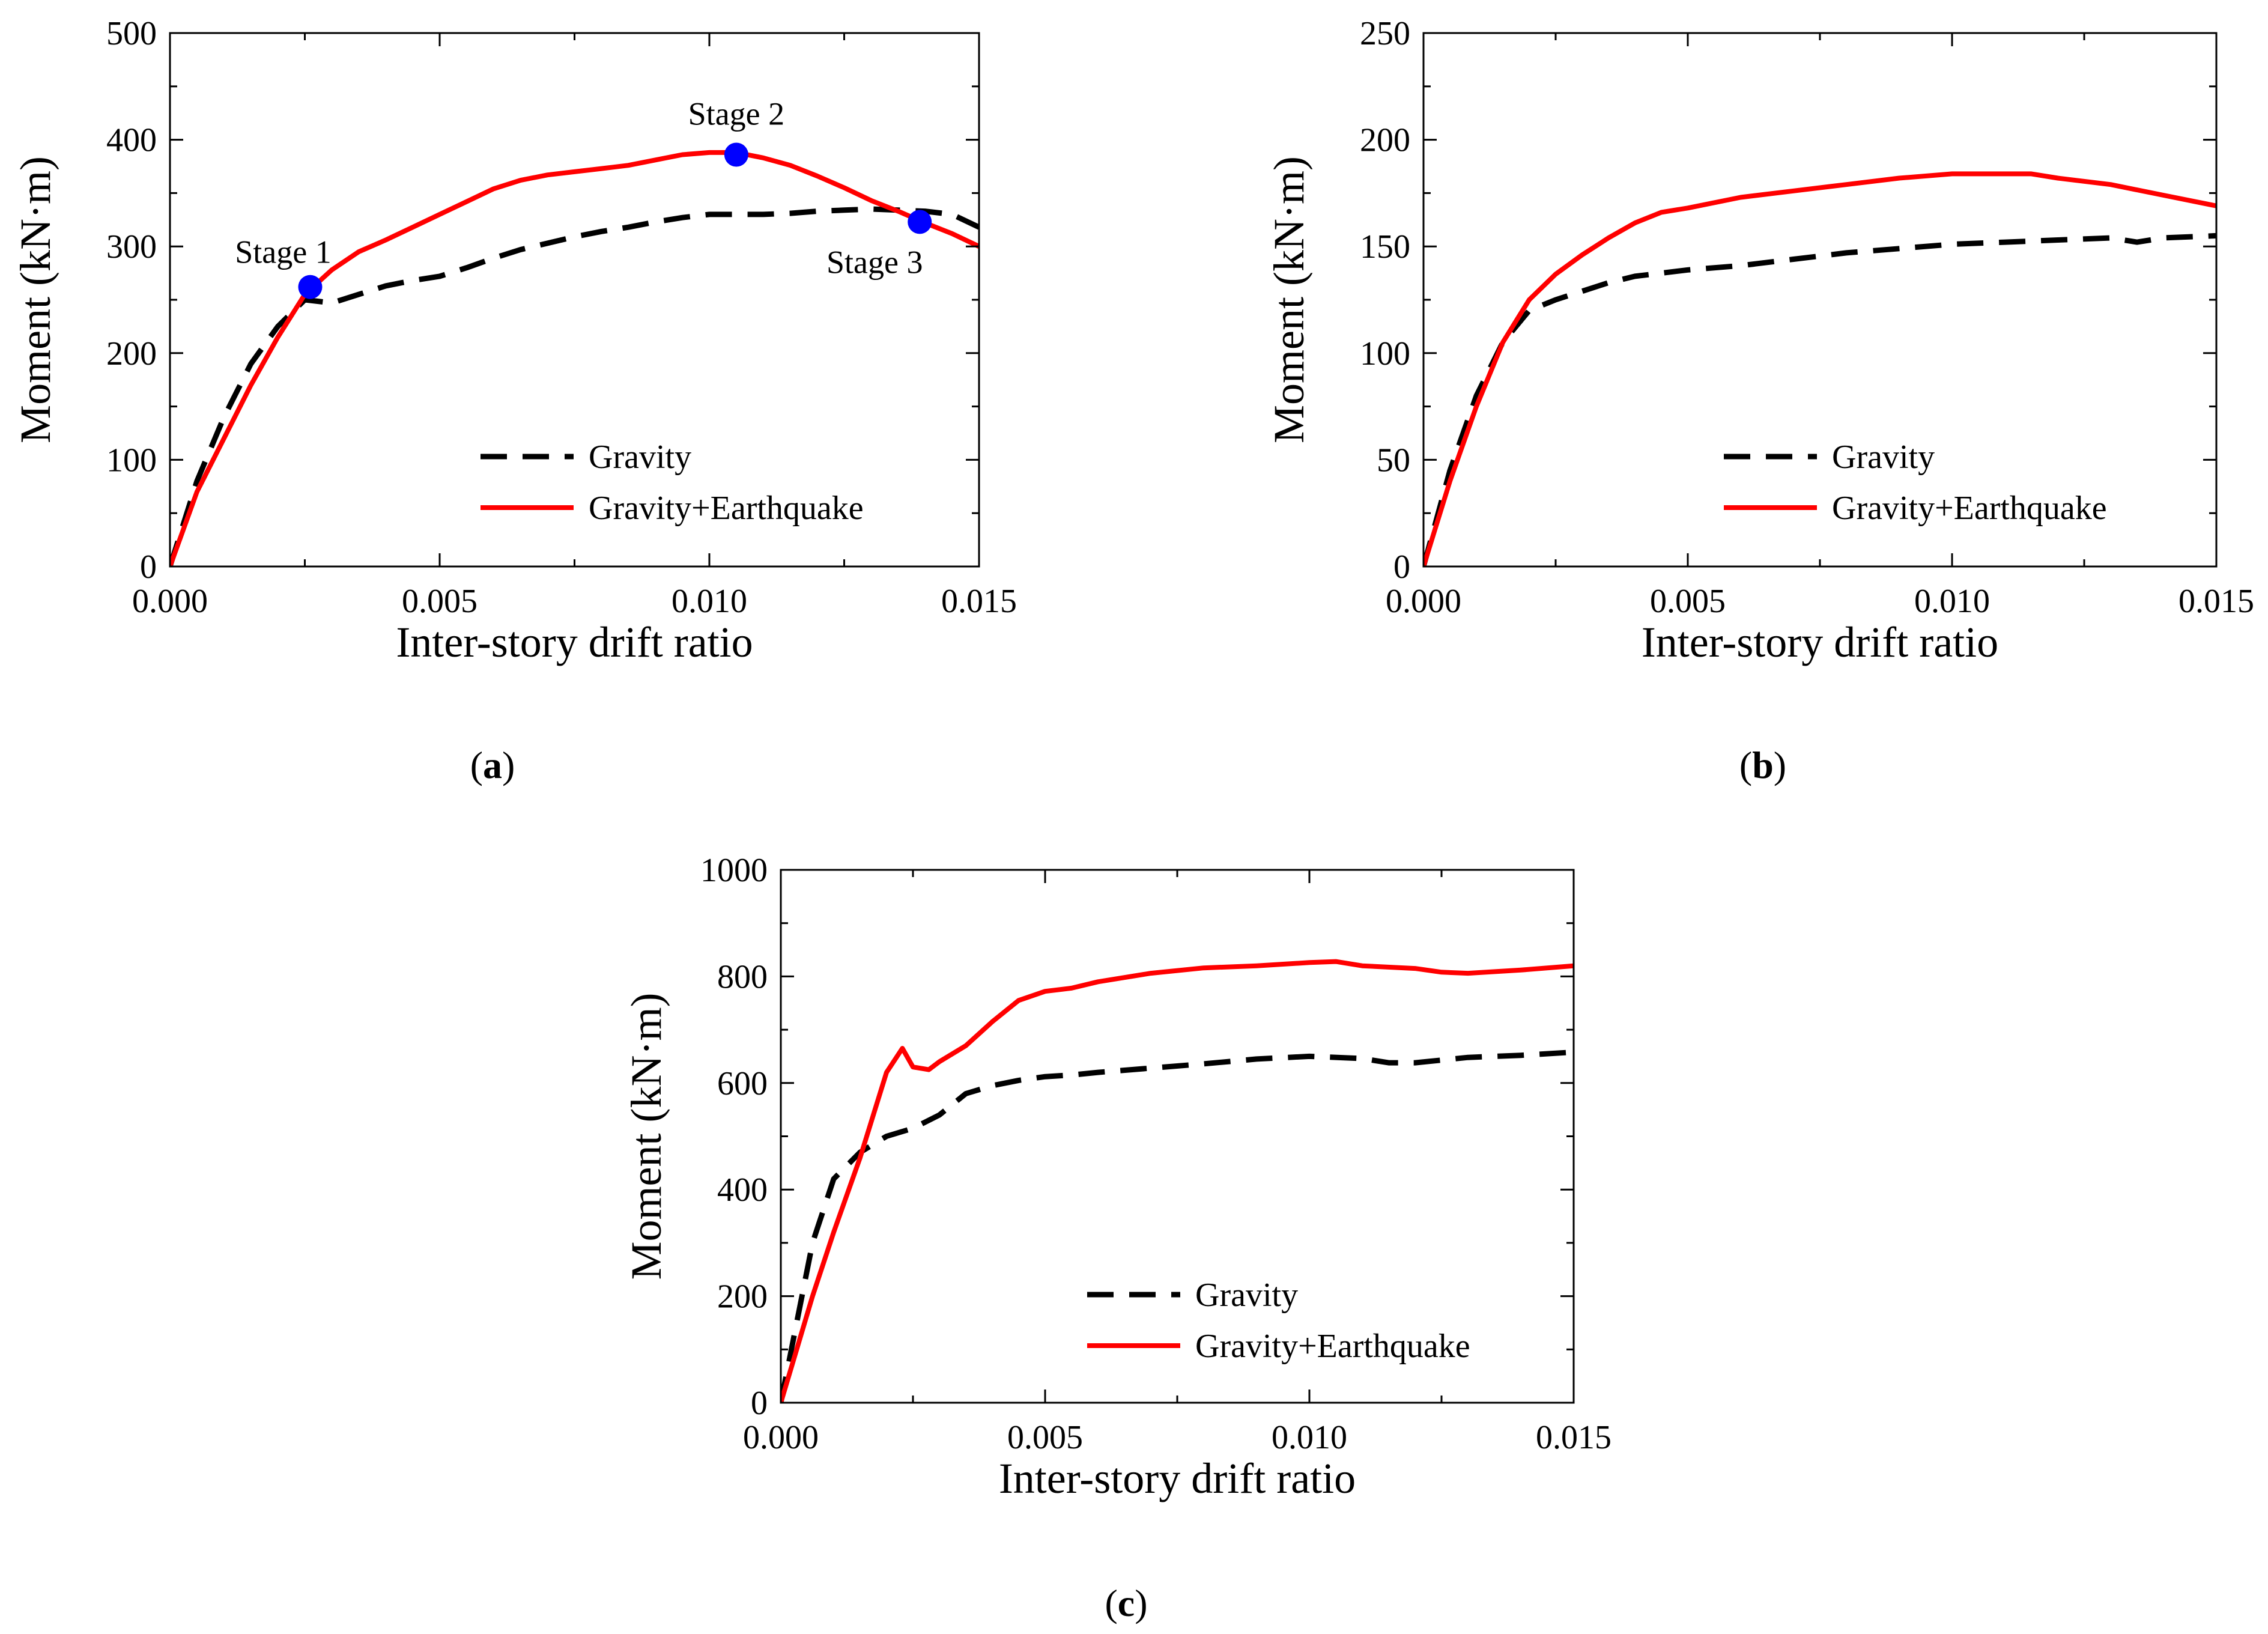 The image size is (2268, 1634). I want to click on stage-label-2: Stage 2, so click(736, 114).